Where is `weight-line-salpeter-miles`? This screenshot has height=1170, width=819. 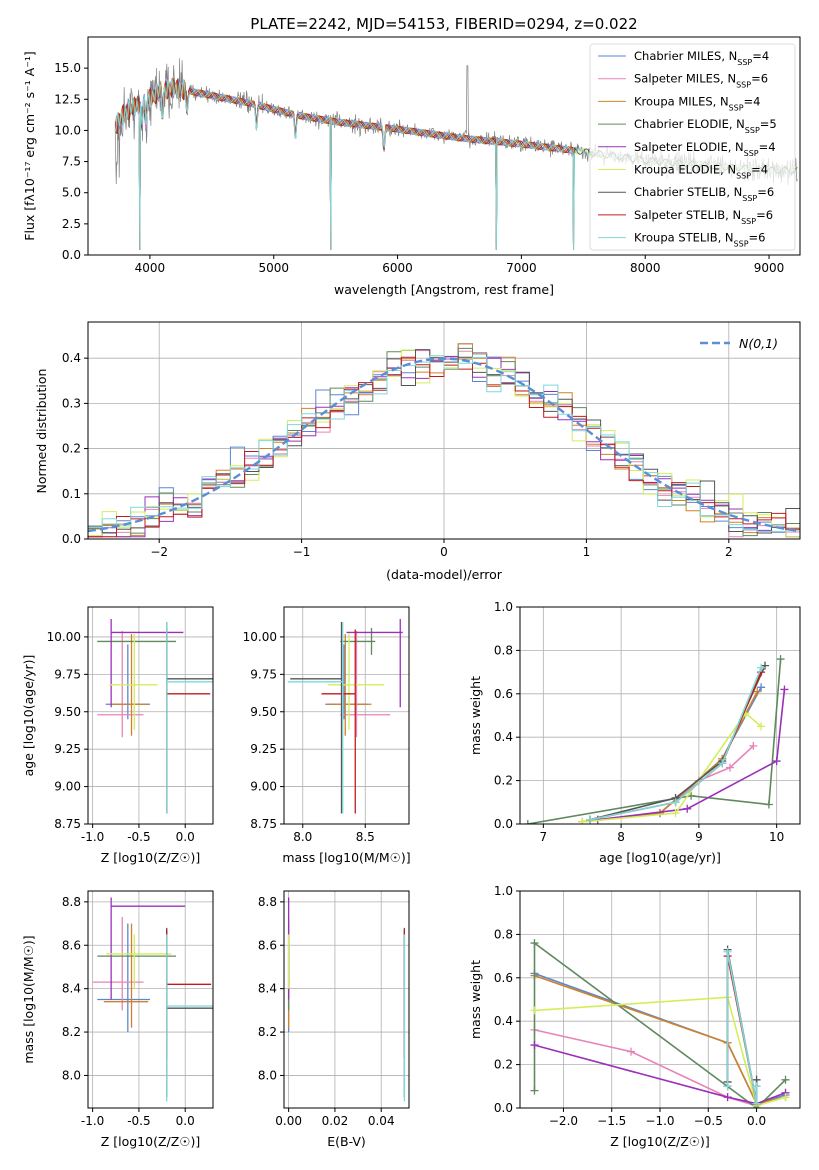
weight-line-salpeter-miles is located at coordinates (645, 1068).